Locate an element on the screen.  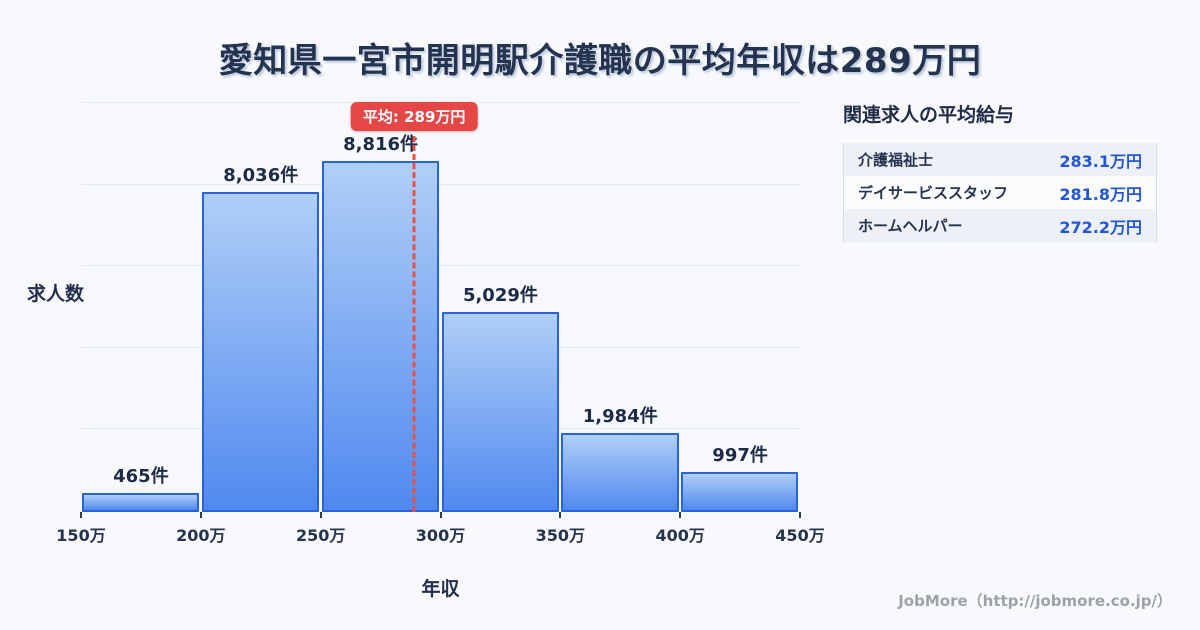
average-line is located at coordinates (414, 324).